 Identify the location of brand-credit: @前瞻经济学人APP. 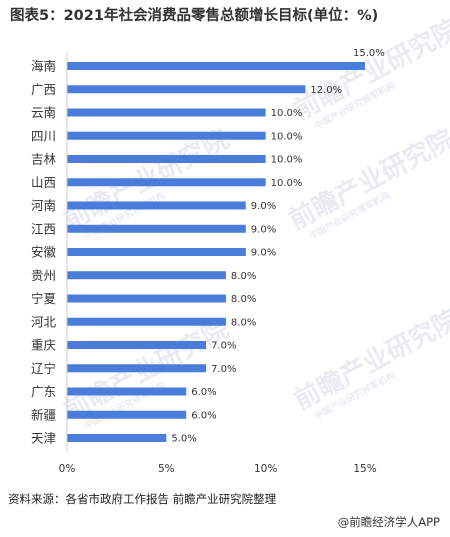
(388, 522).